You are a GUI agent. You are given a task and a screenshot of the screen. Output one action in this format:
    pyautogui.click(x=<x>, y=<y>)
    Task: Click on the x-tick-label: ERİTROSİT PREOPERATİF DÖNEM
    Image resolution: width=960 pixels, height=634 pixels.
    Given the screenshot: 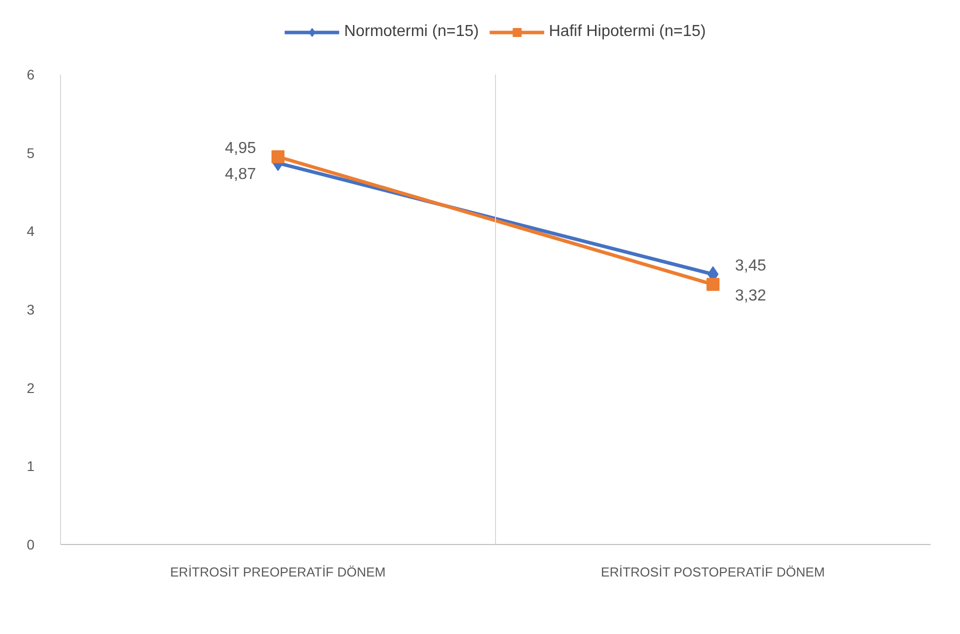 What is the action you would take?
    pyautogui.click(x=278, y=572)
    